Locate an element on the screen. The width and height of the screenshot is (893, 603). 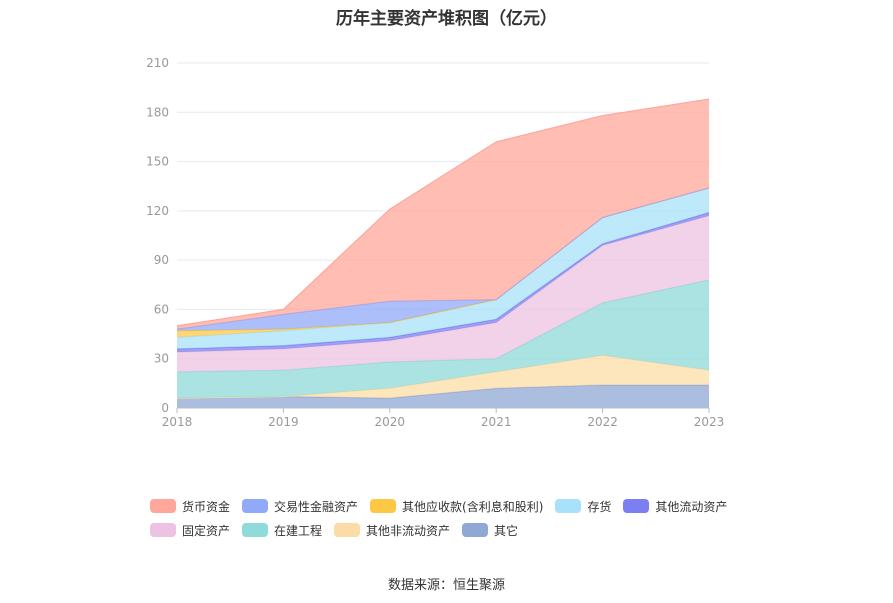
legend-item: 固定资产 is located at coordinates (190, 530).